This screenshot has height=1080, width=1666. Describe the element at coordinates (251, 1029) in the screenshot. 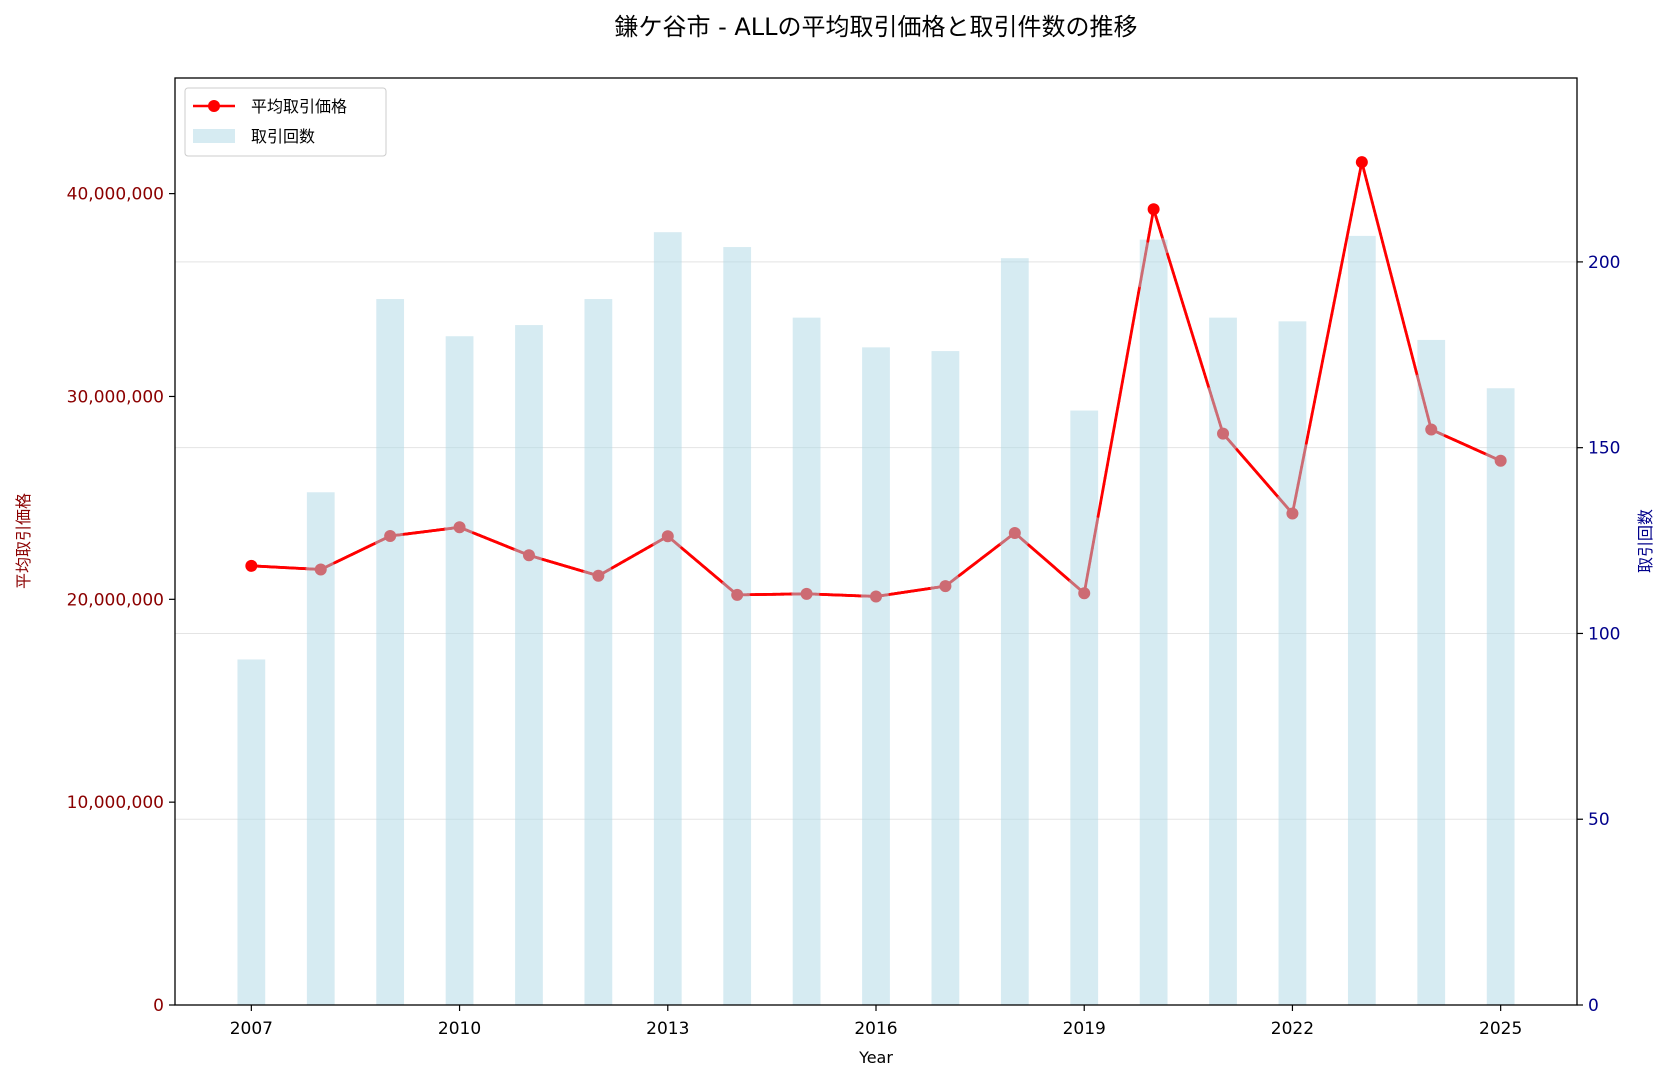

I see `x-tick-label: 2007` at that location.